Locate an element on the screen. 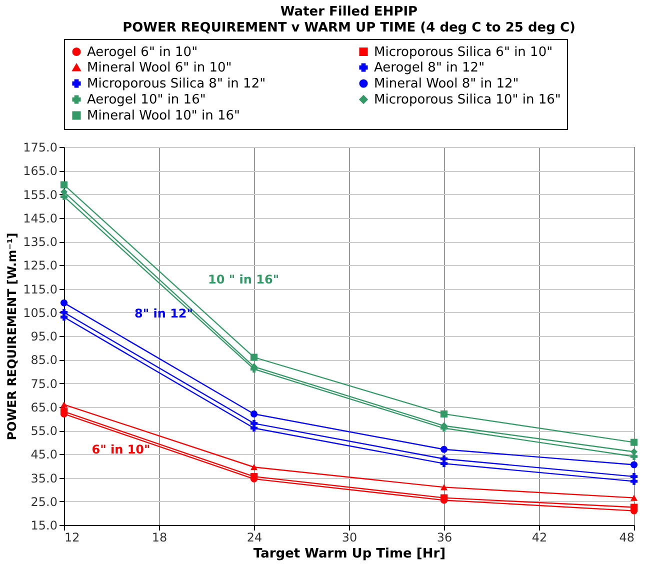  y-tick-label: 165.0 is located at coordinates (40, 171).